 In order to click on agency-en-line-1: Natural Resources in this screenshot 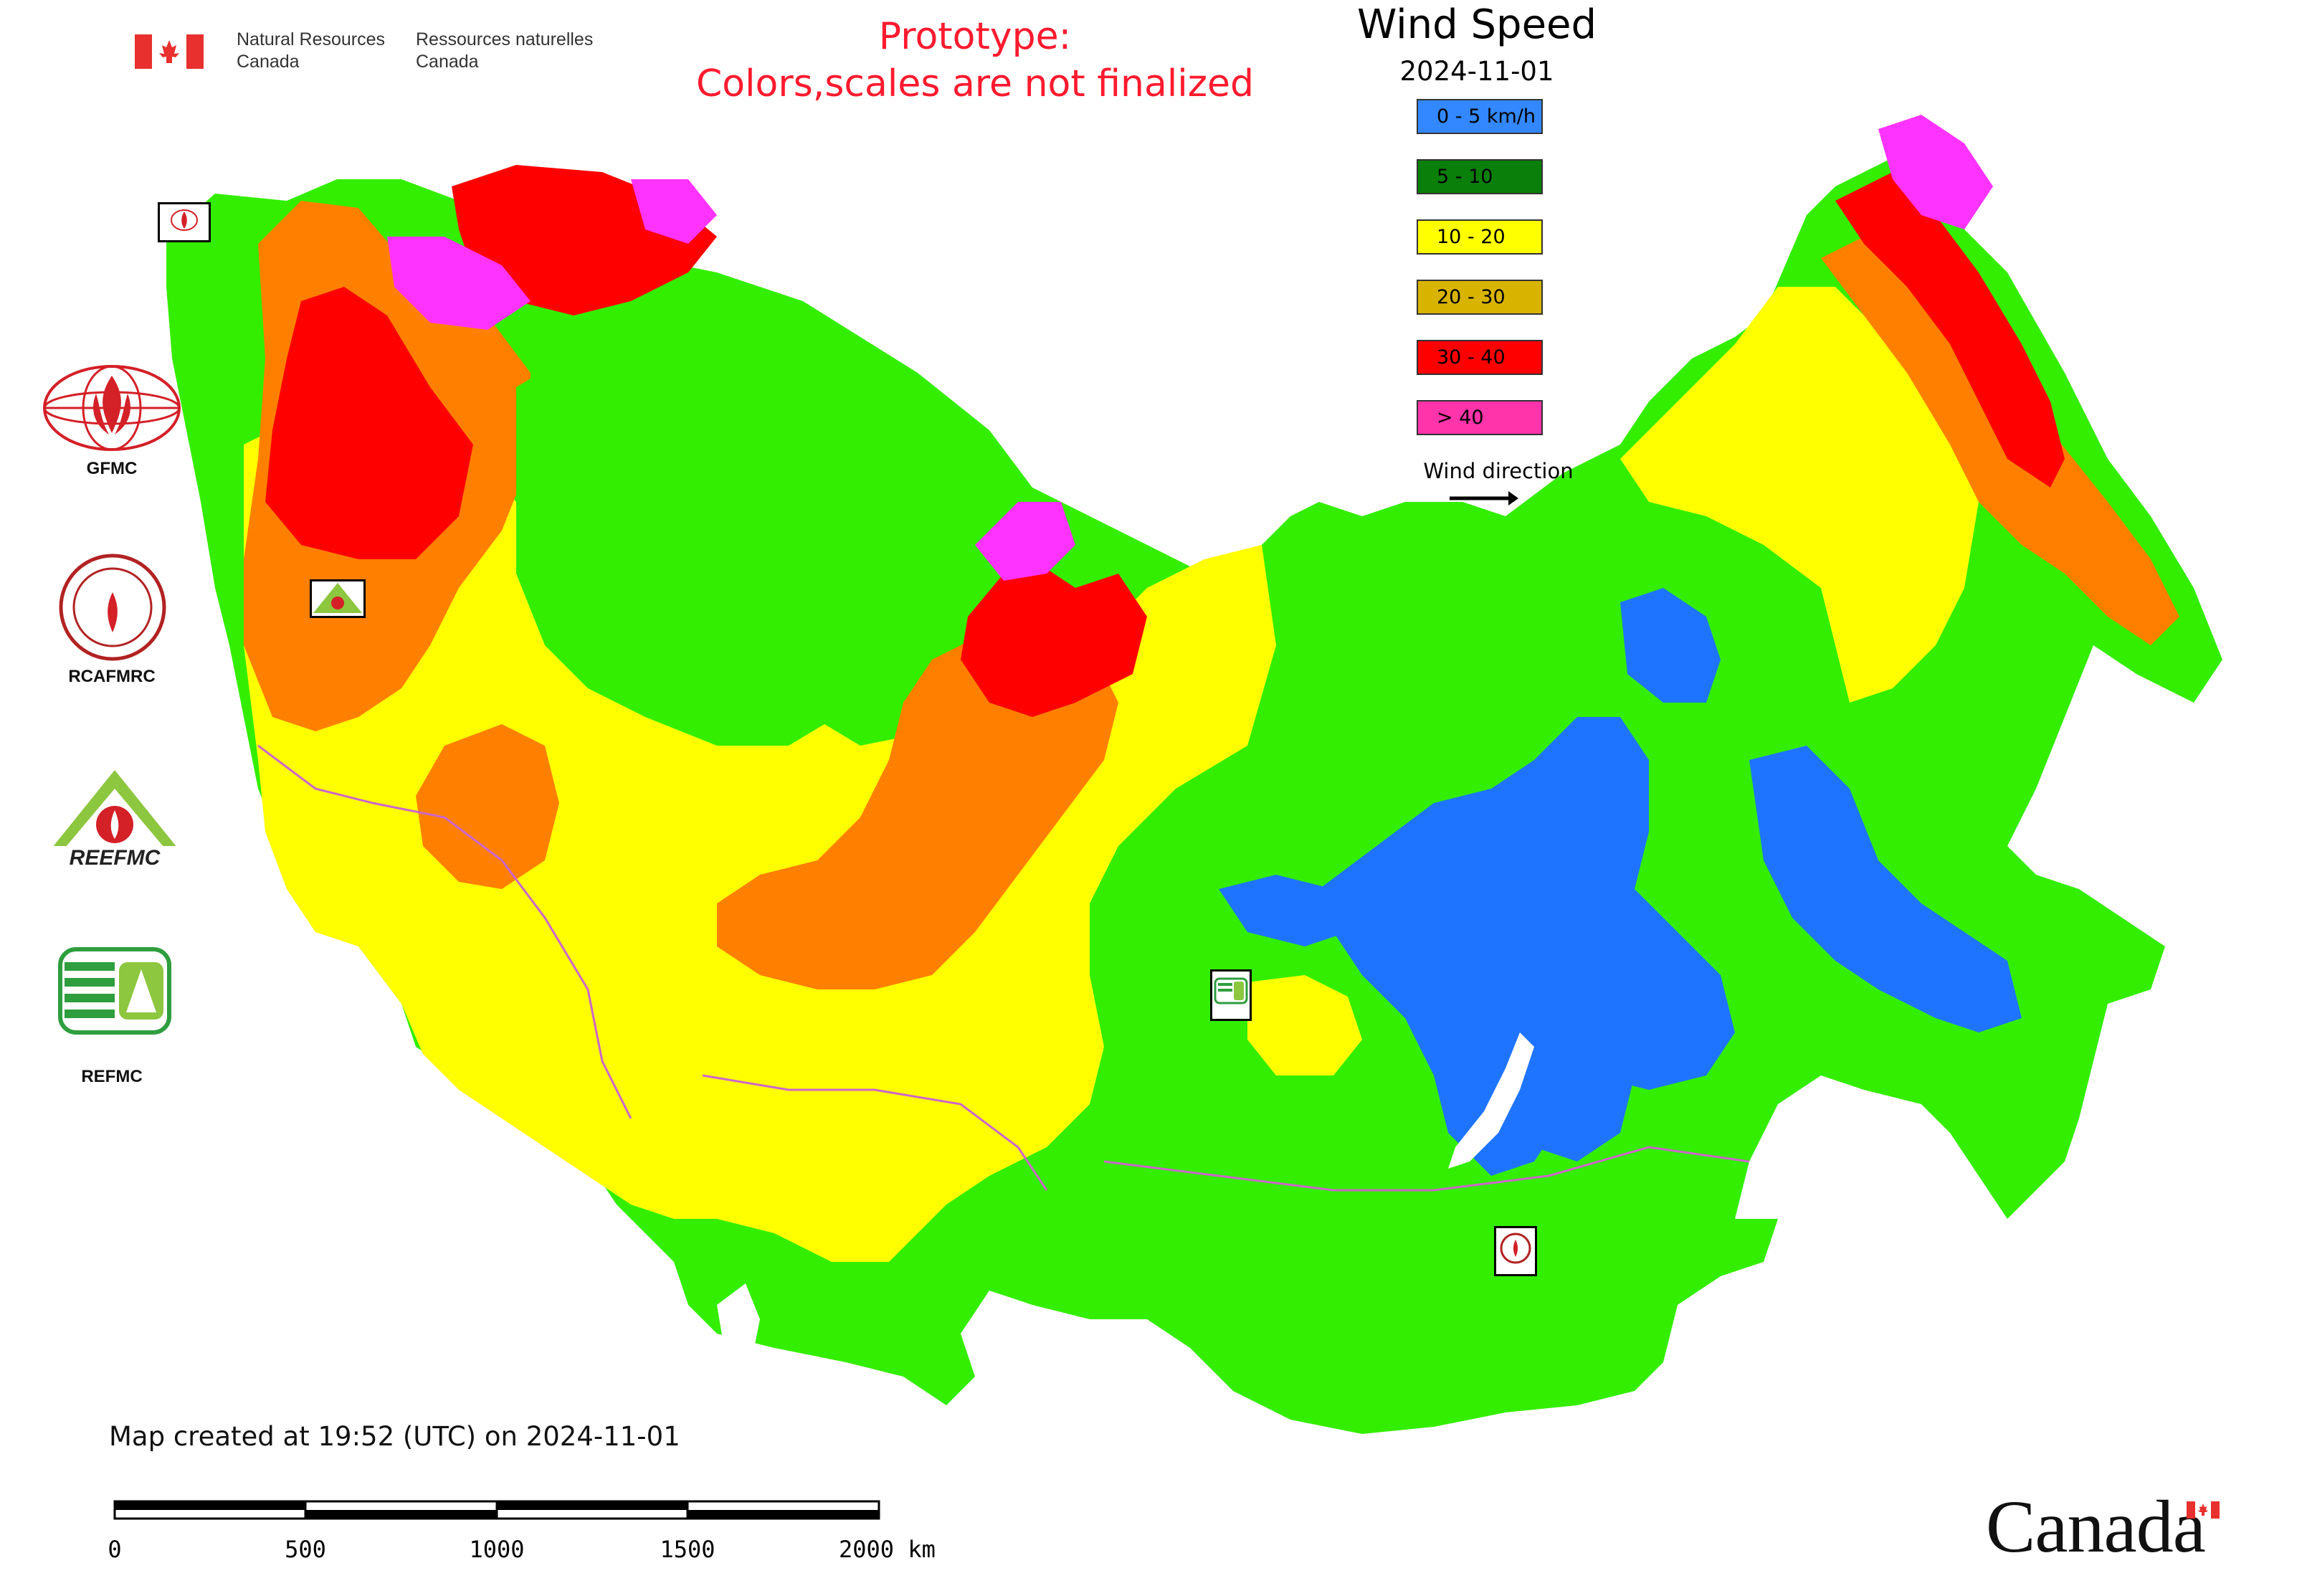, I will do `click(312, 39)`.